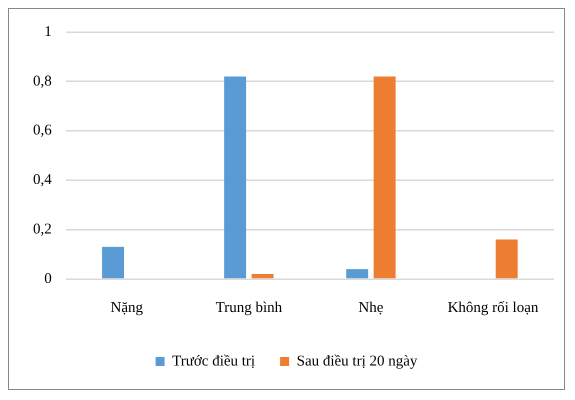  Describe the element at coordinates (371, 308) in the screenshot. I see `x-tick-label: Nhẹ` at that location.